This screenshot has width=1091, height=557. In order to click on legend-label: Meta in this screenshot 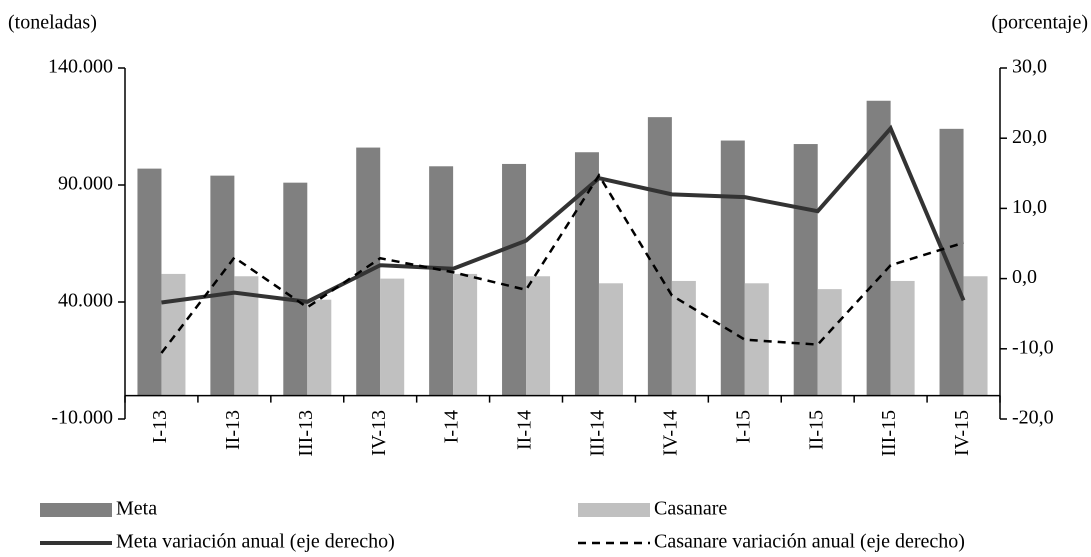, I will do `click(136, 509)`.